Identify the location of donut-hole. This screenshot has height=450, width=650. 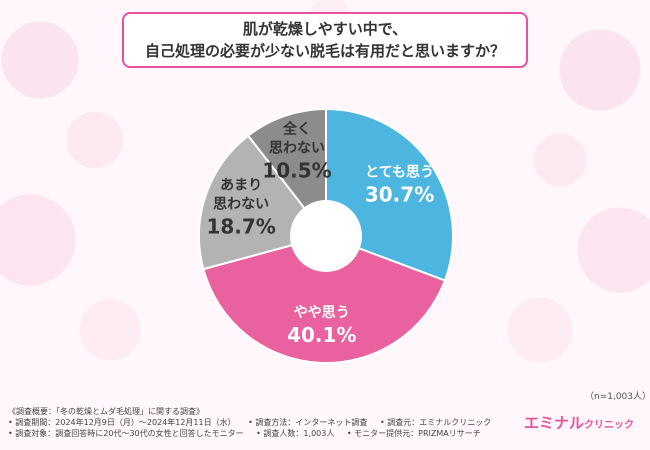
(326, 236).